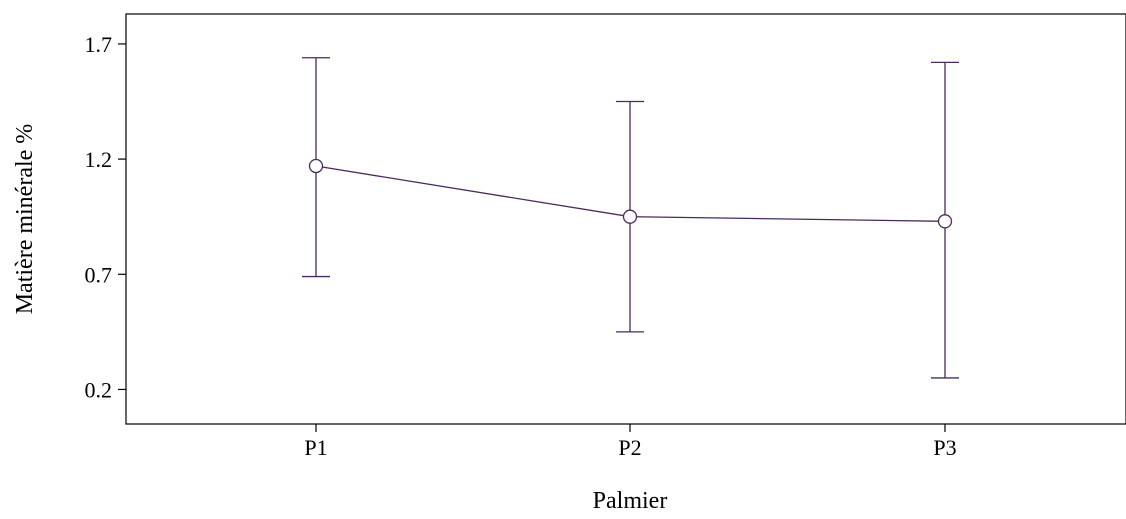 The height and width of the screenshot is (519, 1126). Describe the element at coordinates (629, 447) in the screenshot. I see `x-tick-label: P2` at that location.